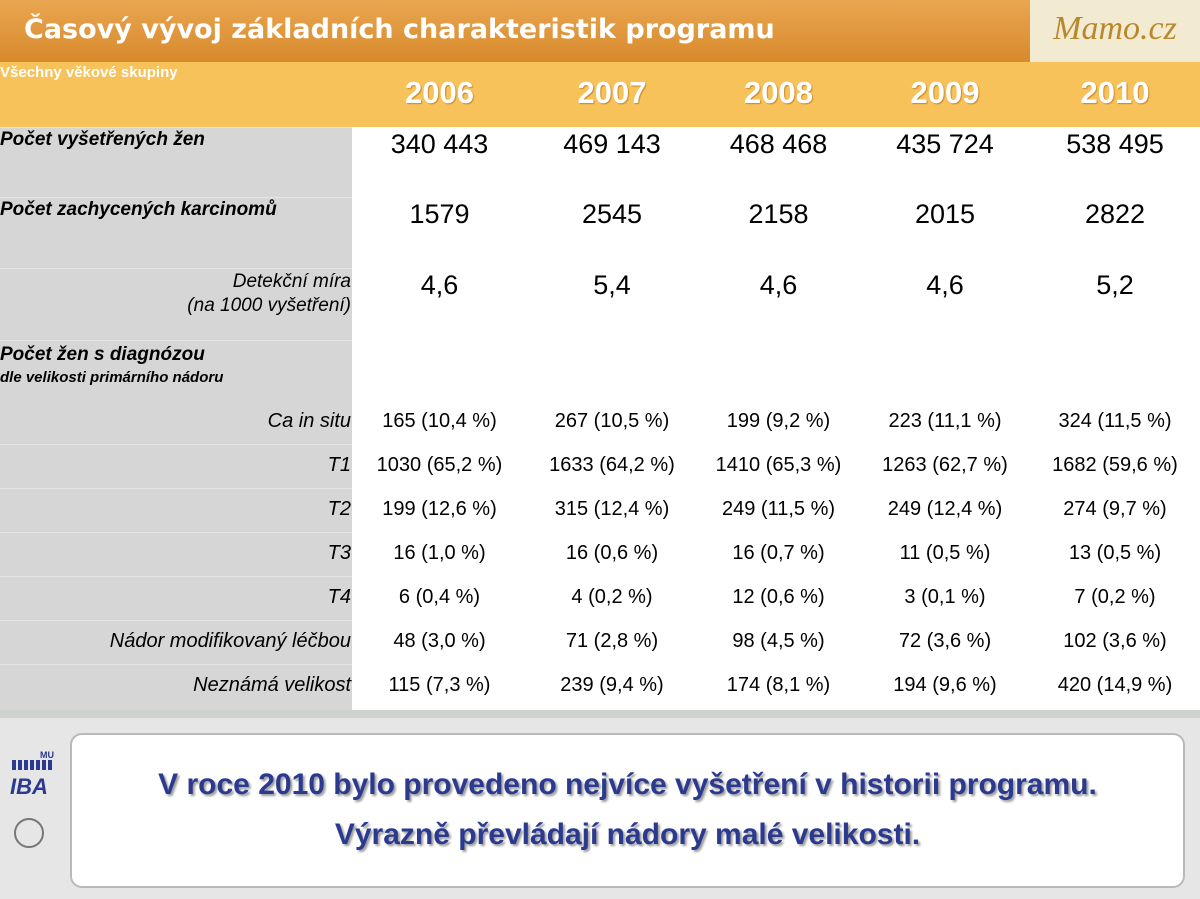  I want to click on logo: Mamo.cz, so click(1115, 31).